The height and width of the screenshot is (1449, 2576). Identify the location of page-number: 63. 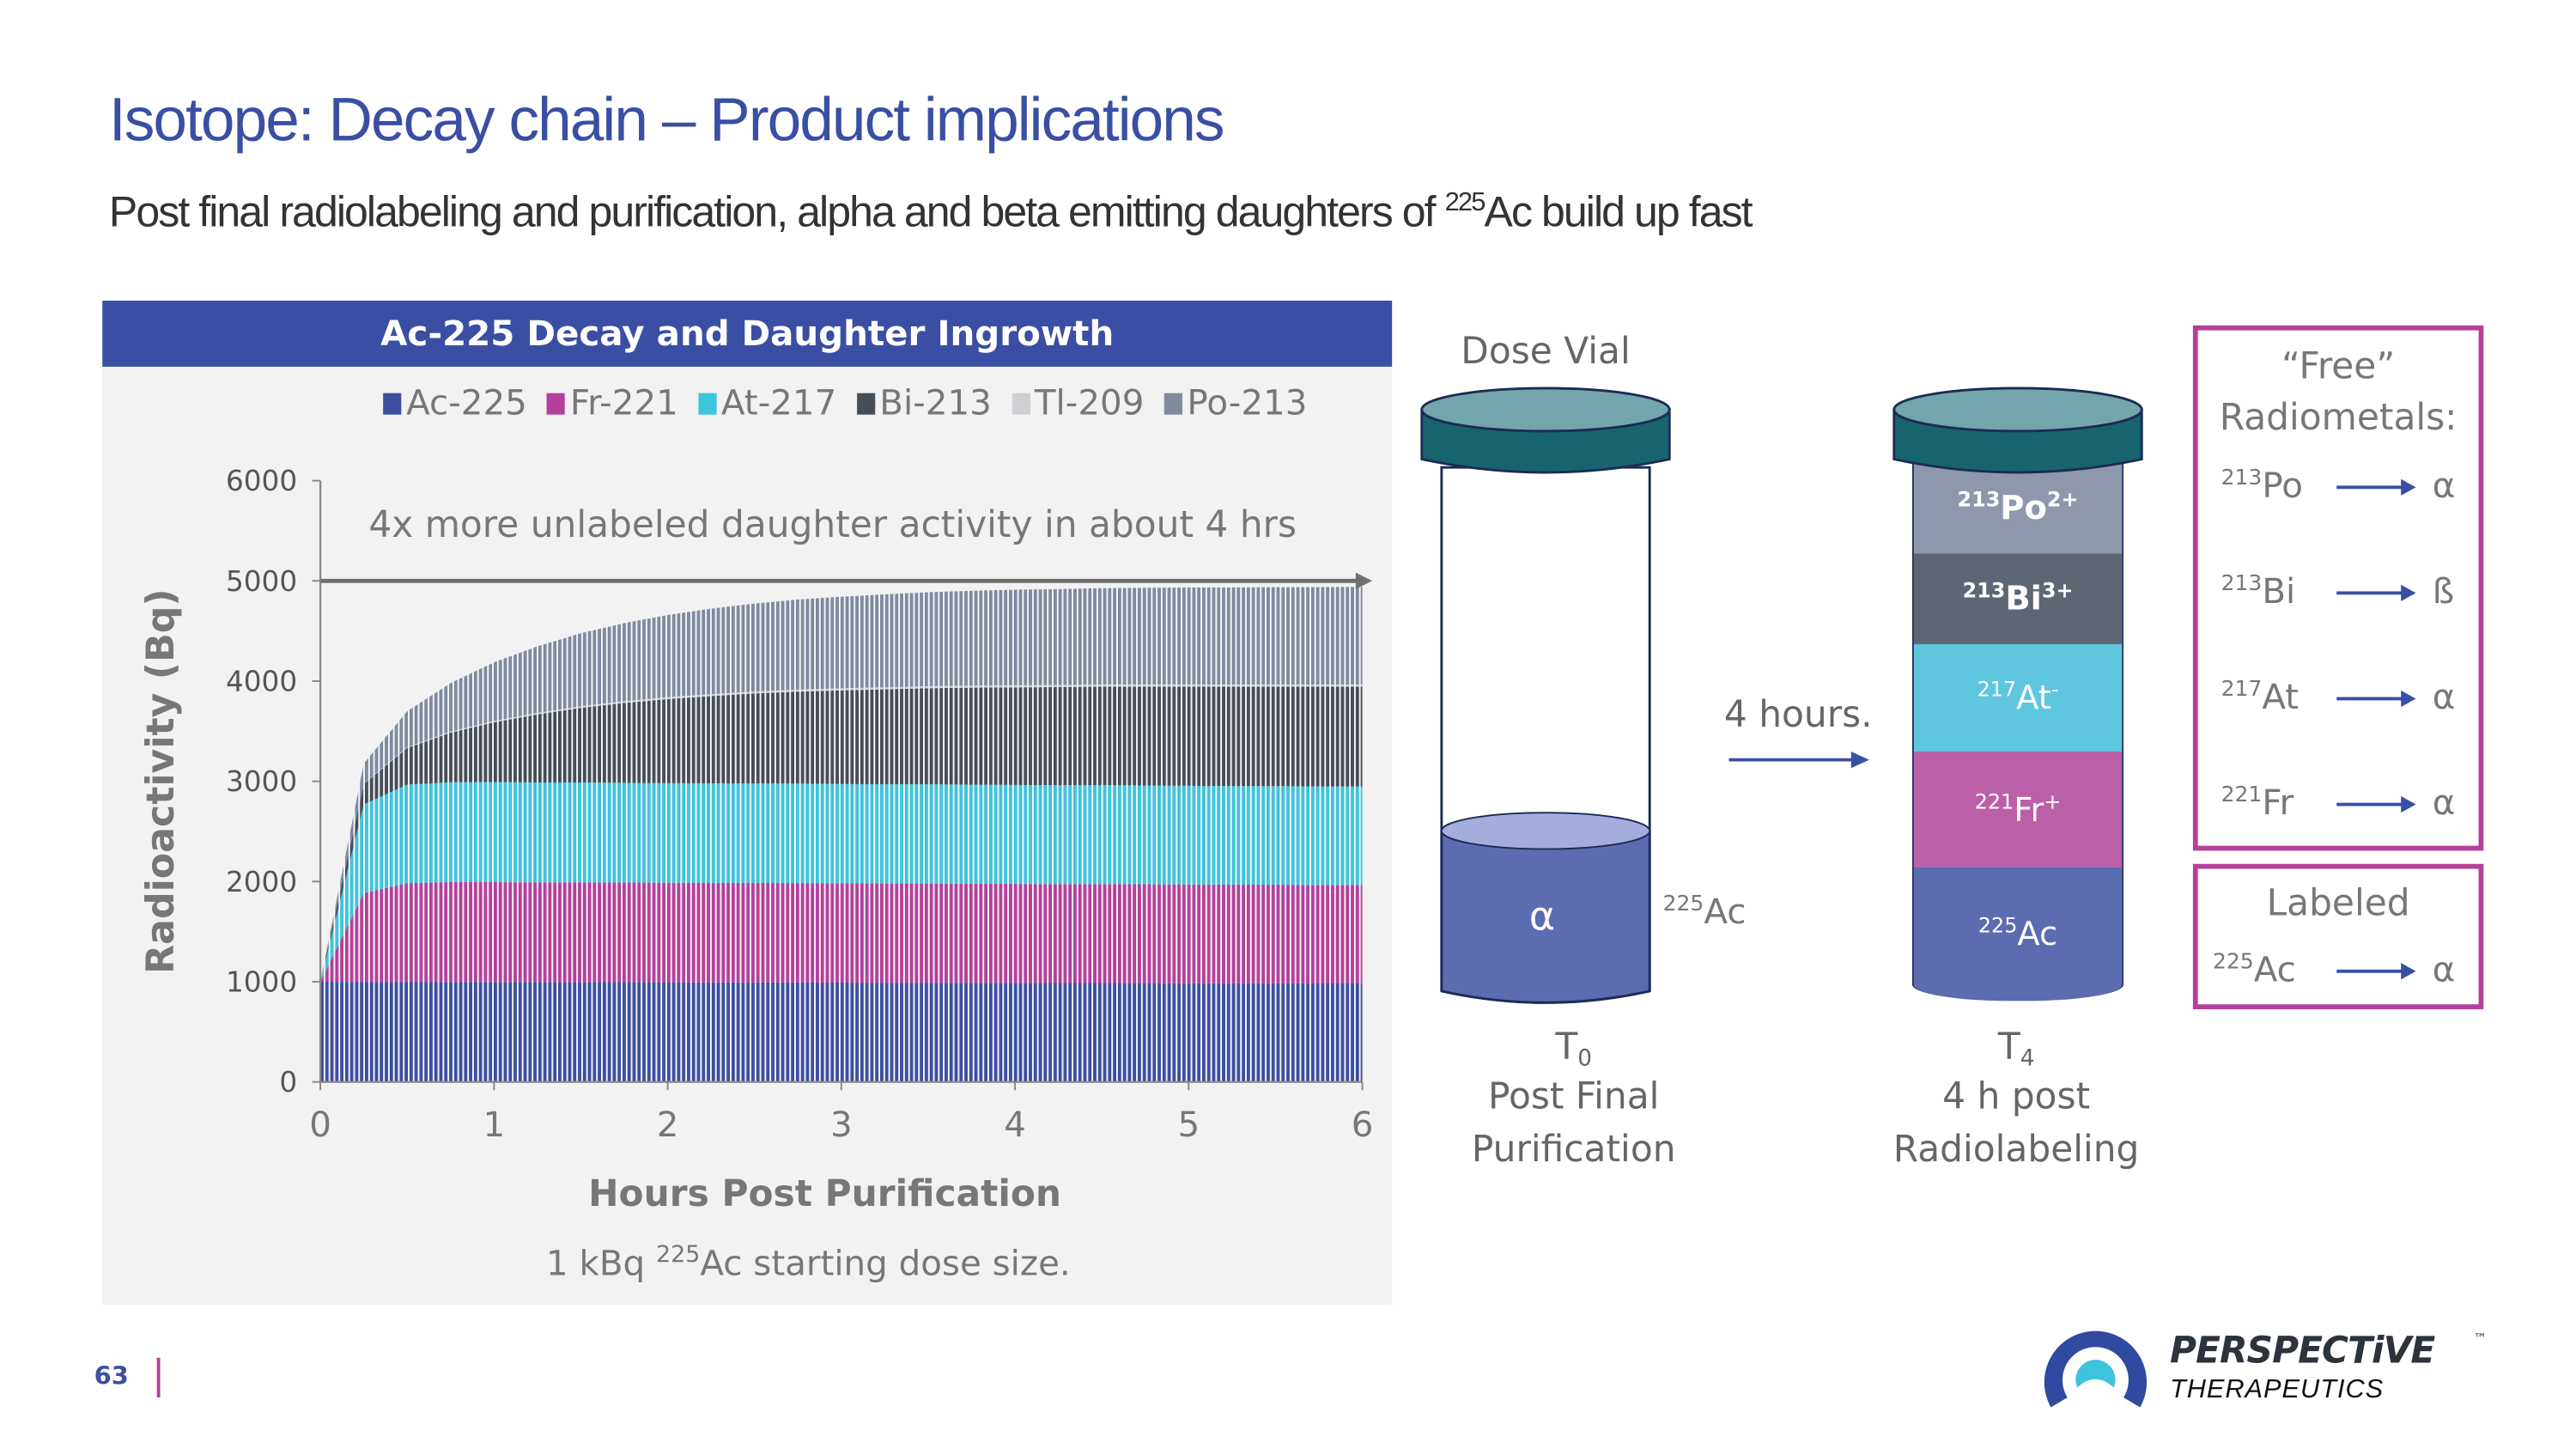
(112, 1376).